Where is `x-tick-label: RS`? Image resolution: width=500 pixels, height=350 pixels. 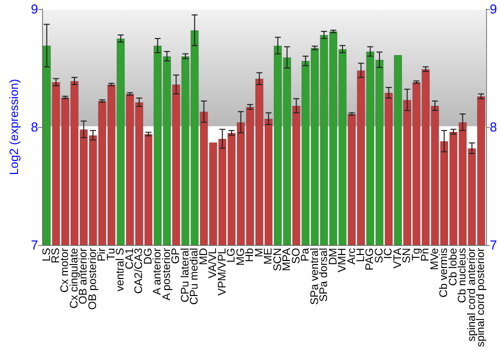 x-tick-label: RS is located at coordinates (56, 256).